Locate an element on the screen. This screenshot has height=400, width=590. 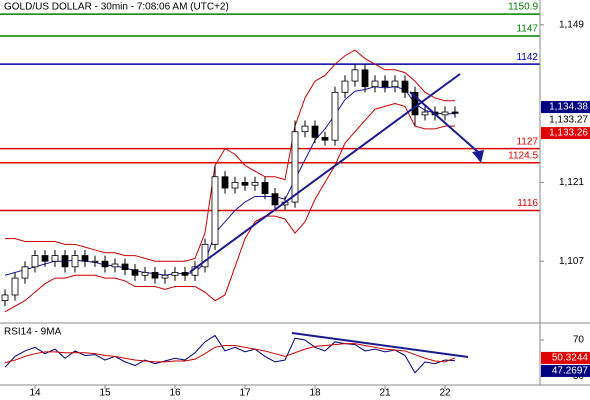
x-tick-label: 17 is located at coordinates (245, 393).